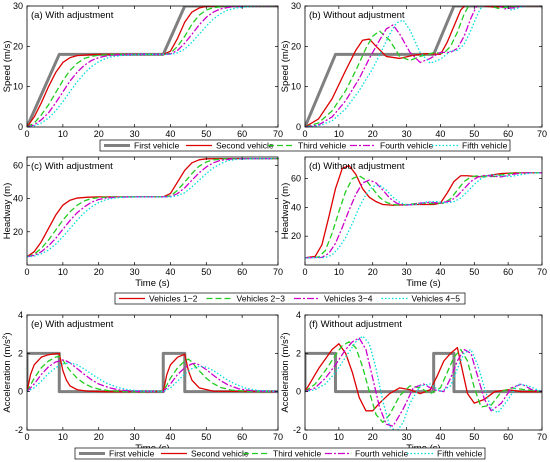 This screenshot has height=462, width=550. Describe the element at coordinates (7, 67) in the screenshot. I see `y-axis-label: Speed (m/s)` at that location.